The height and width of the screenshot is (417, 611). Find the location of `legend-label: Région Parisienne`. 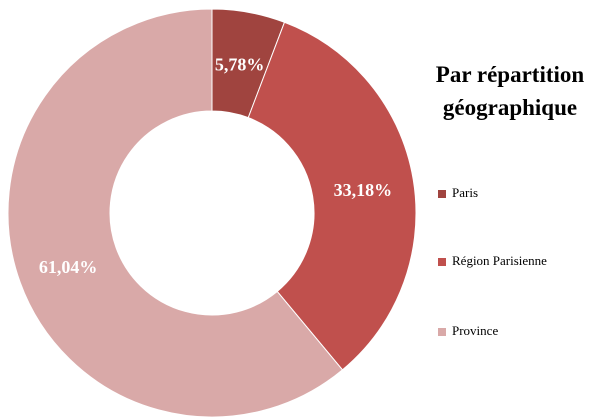

legend-label: Région Parisienne is located at coordinates (499, 260).